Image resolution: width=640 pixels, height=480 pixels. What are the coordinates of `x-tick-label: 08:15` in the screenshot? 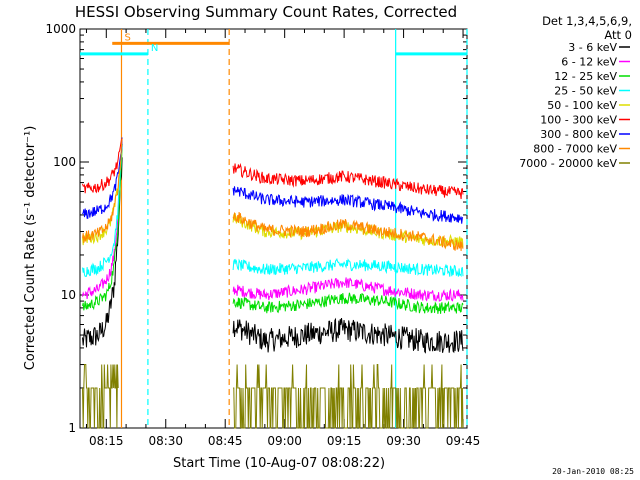 It's located at (106, 441).